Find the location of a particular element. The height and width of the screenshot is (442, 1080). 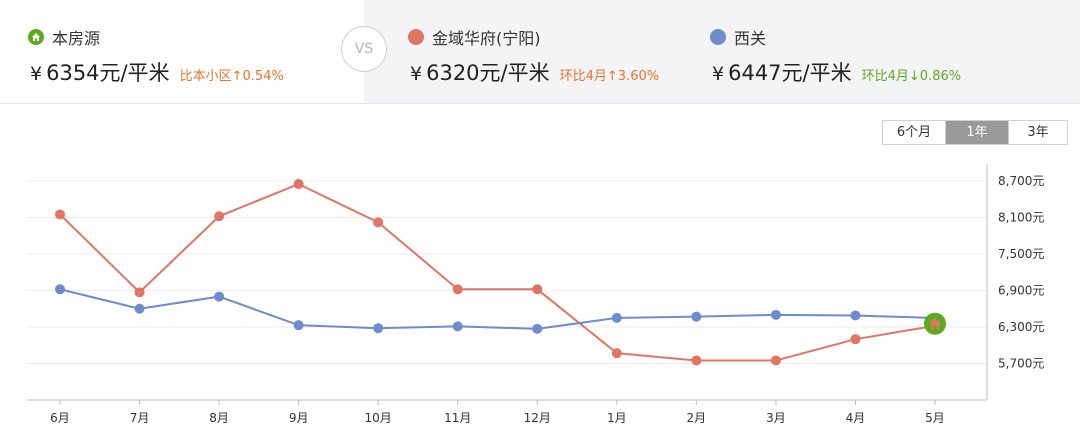

comp1-name: 金域华府(宁阳) is located at coordinates (474, 37).